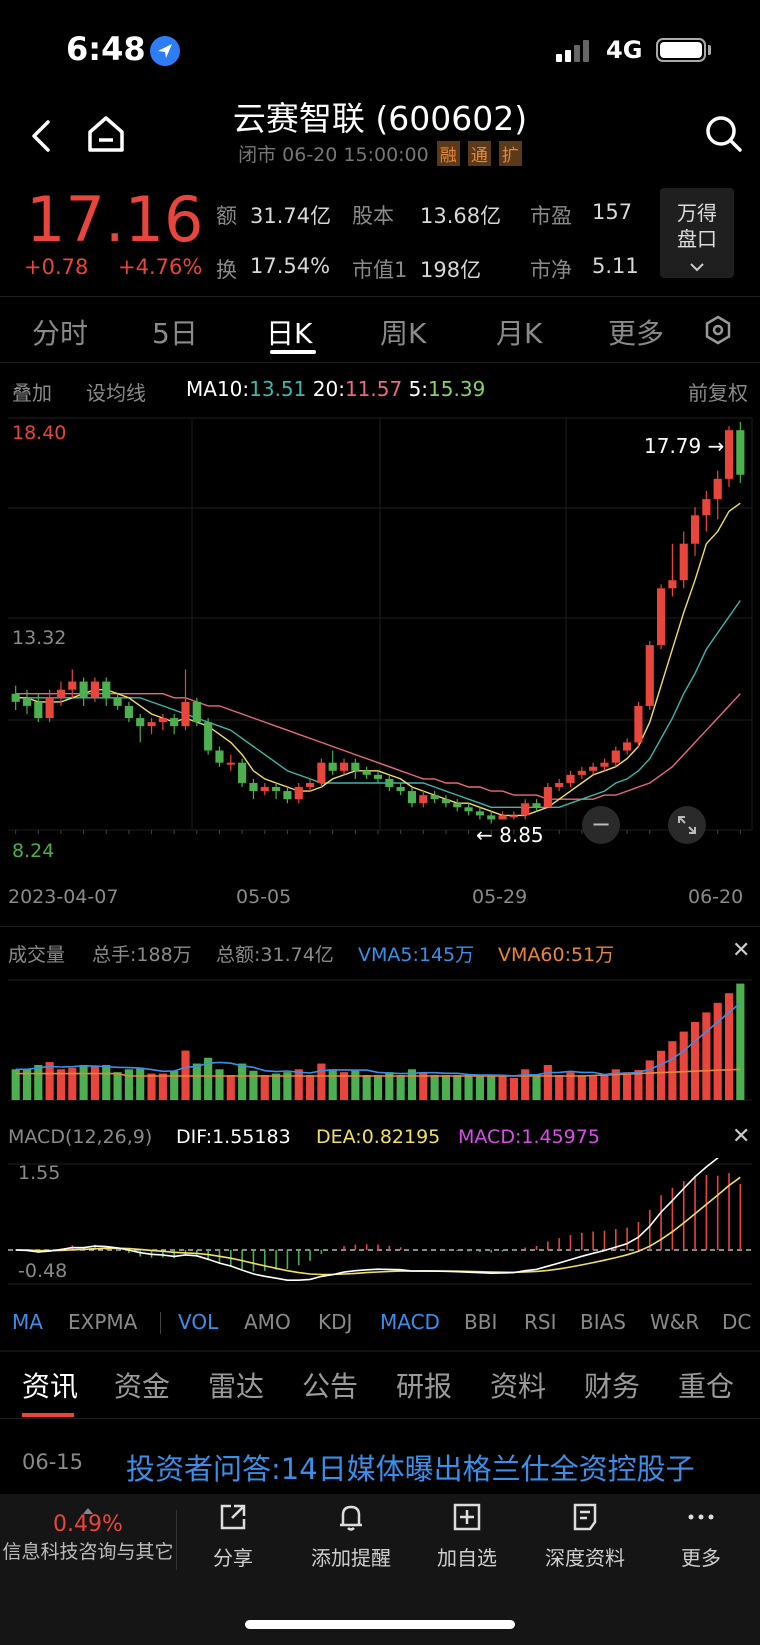  What do you see at coordinates (335, 1322) in the screenshot?
I see `indicator-kdj: KDJ` at bounding box center [335, 1322].